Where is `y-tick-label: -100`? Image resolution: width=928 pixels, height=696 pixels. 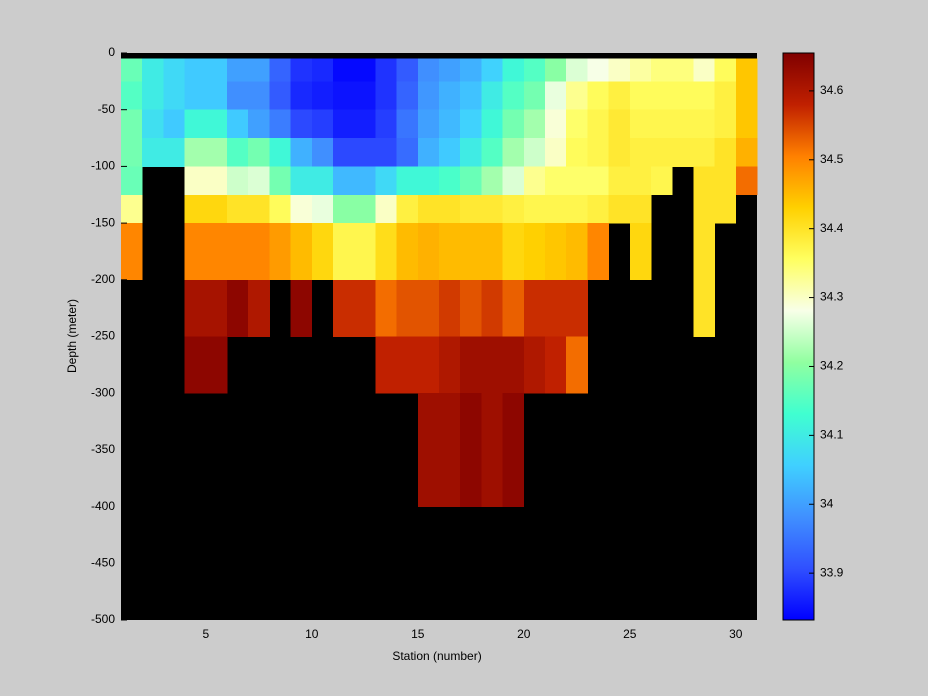
y-tick-label: -100 is located at coordinates (103, 166).